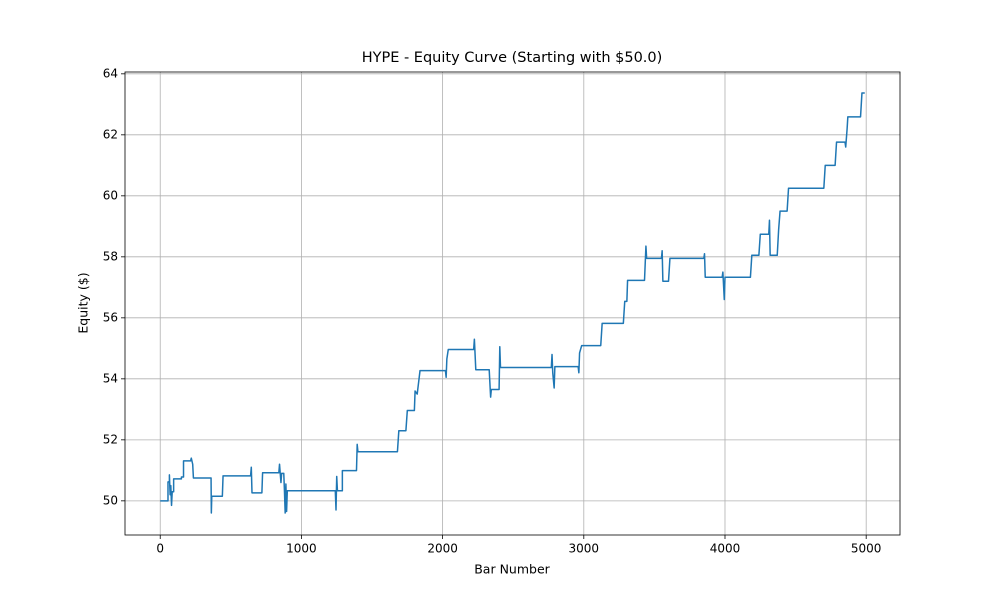 This screenshot has height=600, width=1000. I want to click on y-tick-label: 60, so click(110, 195).